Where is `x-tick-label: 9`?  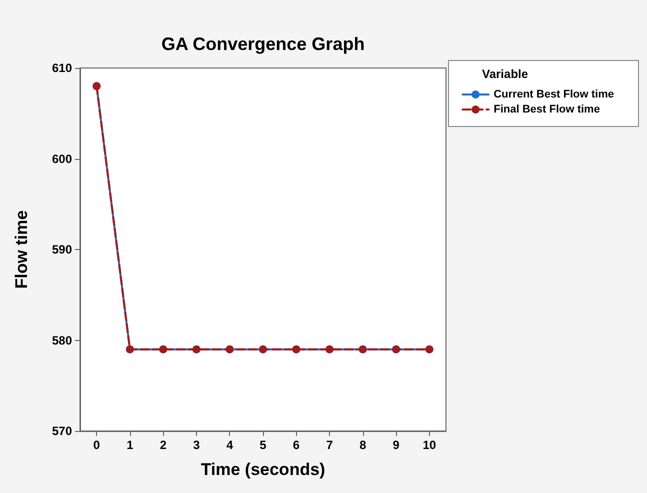 x-tick-label: 9 is located at coordinates (396, 445).